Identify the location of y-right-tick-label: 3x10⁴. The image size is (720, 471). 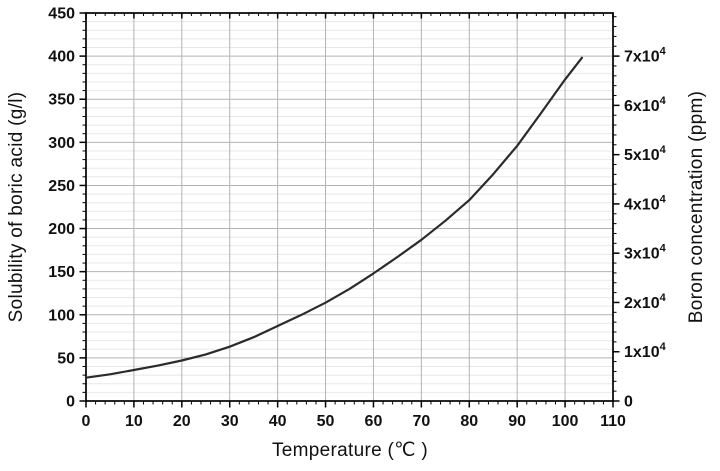
(645, 253).